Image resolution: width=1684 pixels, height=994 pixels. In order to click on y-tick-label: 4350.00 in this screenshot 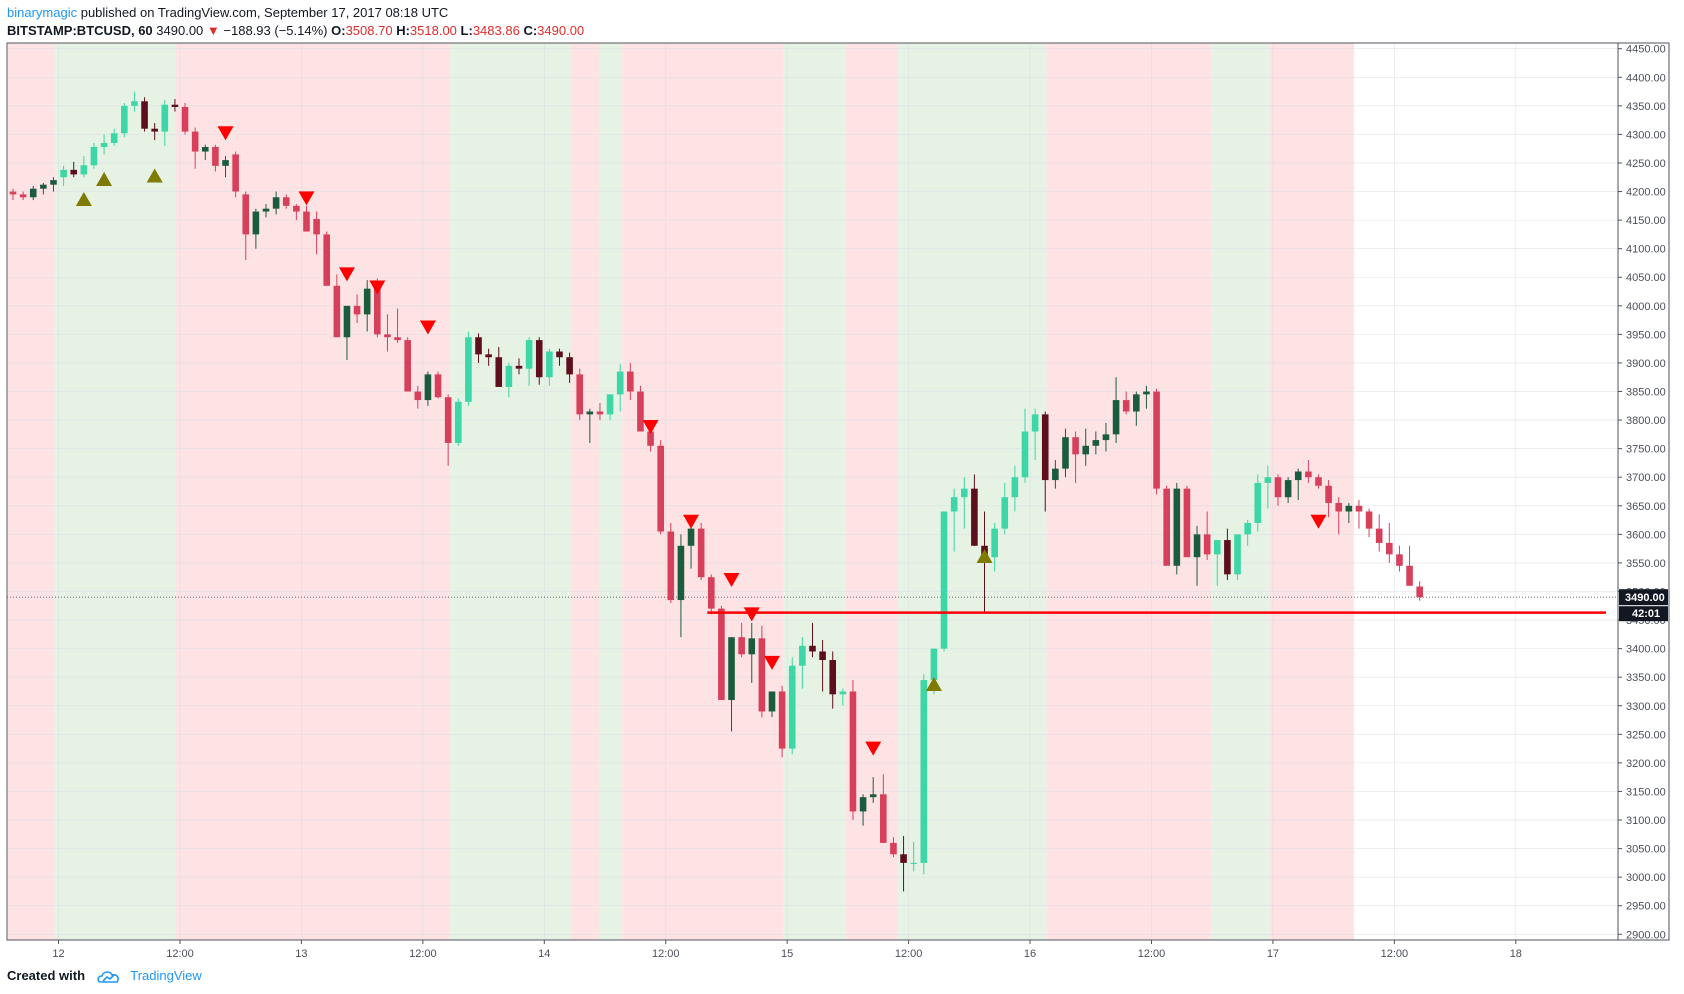, I will do `click(1646, 107)`.